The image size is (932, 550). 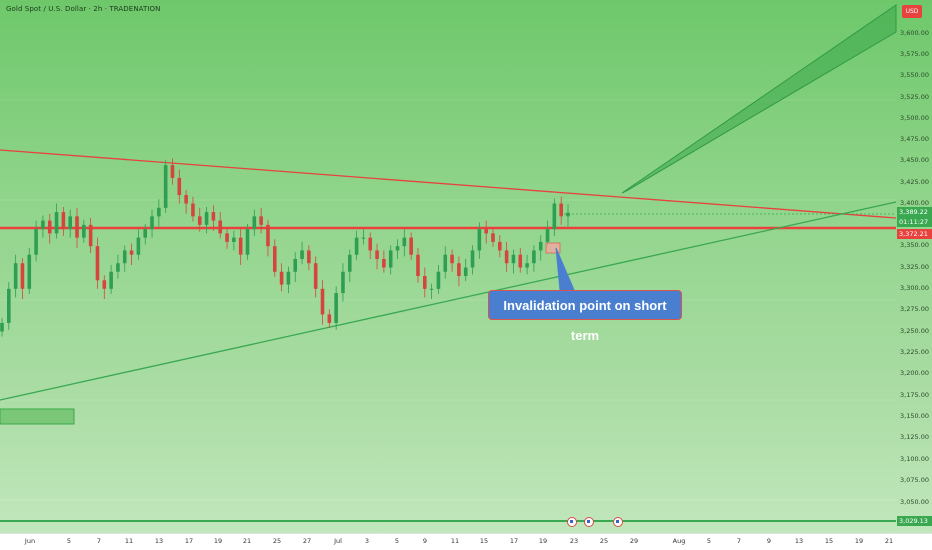 What do you see at coordinates (914, 373) in the screenshot?
I see `price-tick: 3,200.00` at bounding box center [914, 373].